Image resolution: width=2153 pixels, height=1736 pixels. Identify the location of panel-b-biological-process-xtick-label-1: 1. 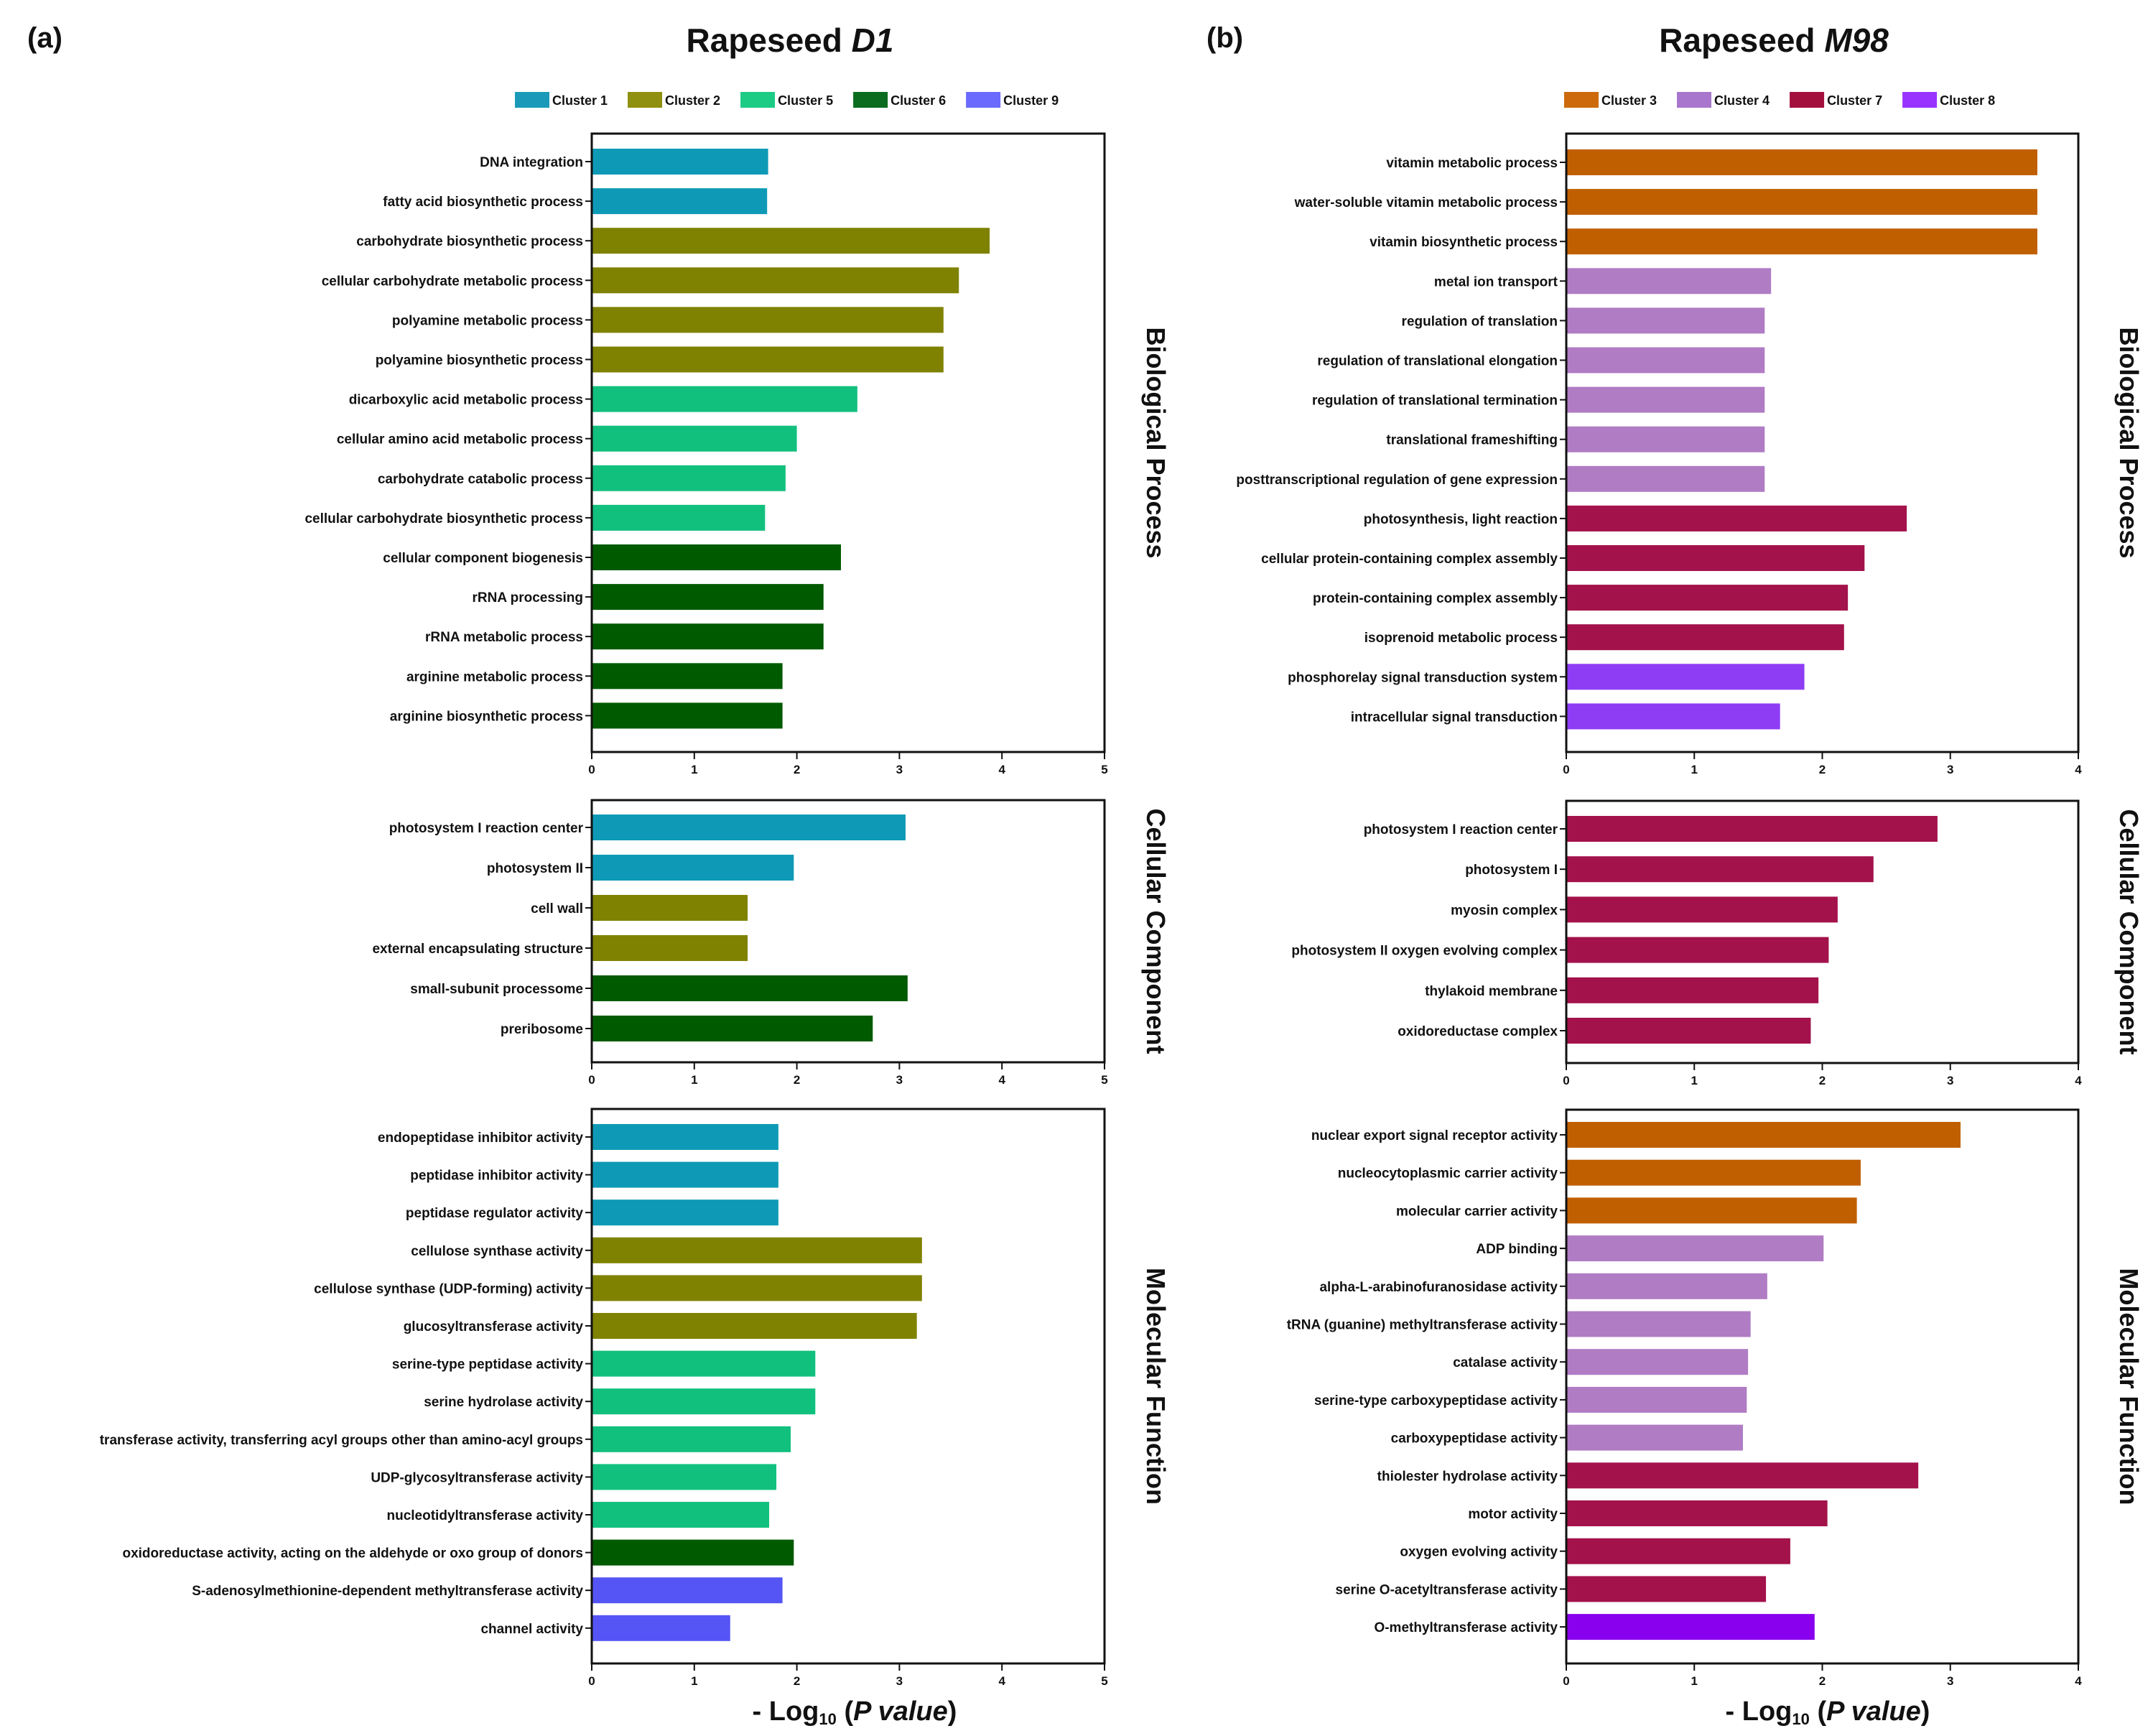
(1695, 769).